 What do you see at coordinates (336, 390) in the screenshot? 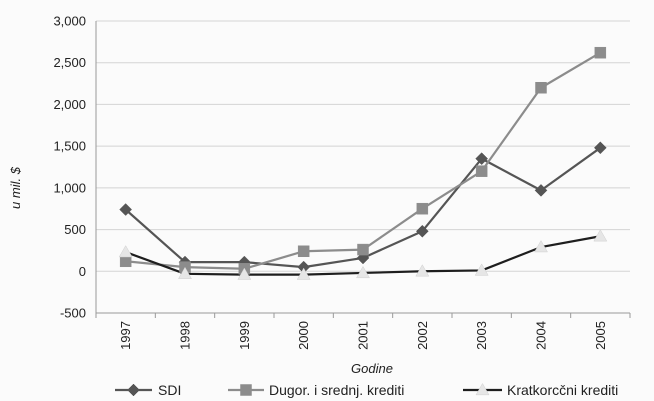
I see `legend-label: Dugor. i srednj. krediti` at bounding box center [336, 390].